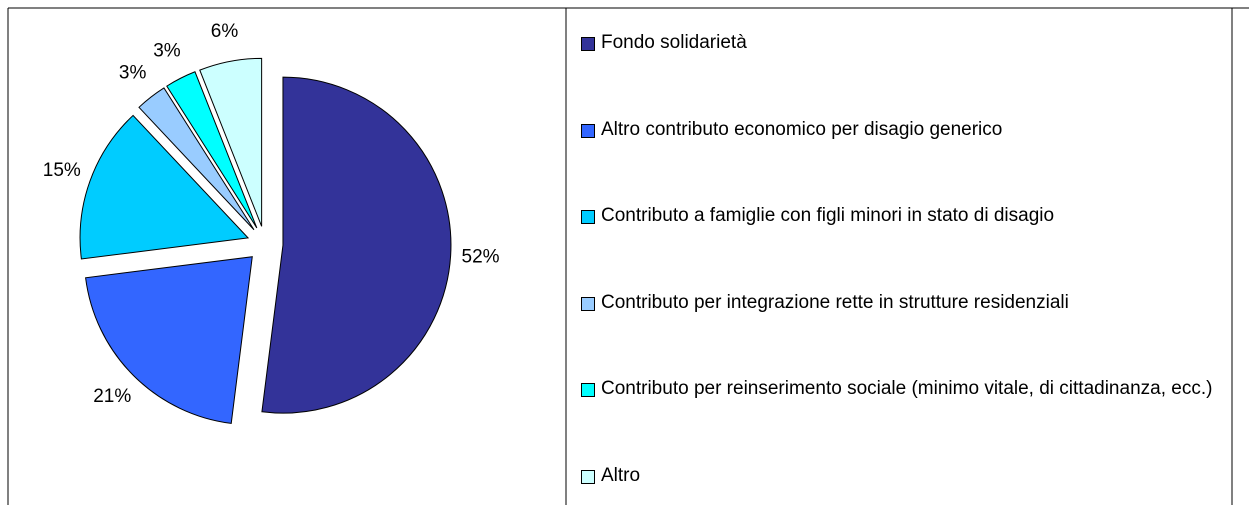 The image size is (1249, 505). I want to click on legend-label: Altro, so click(621, 475).